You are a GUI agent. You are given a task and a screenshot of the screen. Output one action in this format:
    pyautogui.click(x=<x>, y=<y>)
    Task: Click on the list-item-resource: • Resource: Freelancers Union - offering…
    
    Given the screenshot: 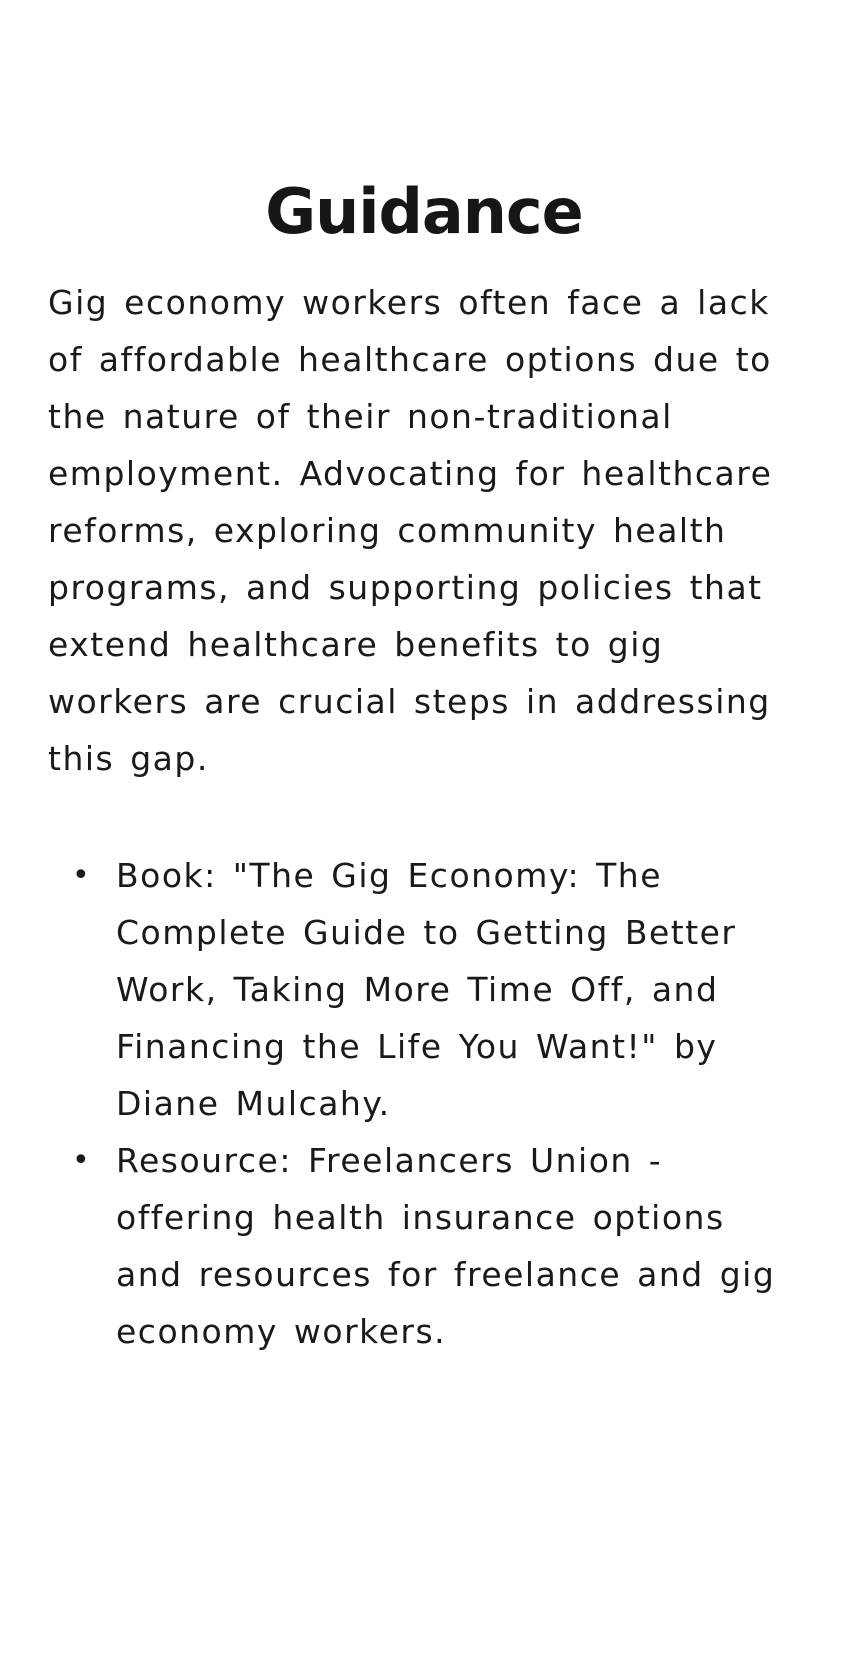 What is the action you would take?
    pyautogui.click(x=436, y=1246)
    